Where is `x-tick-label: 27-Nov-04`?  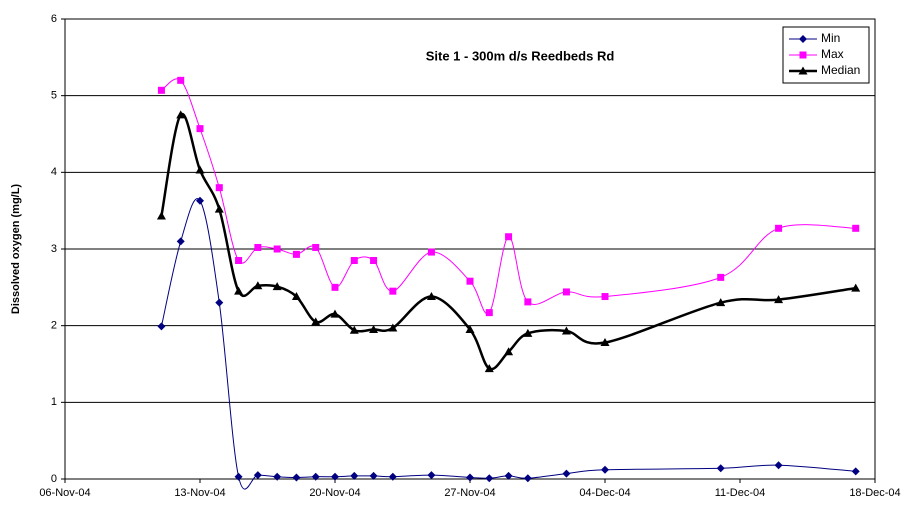
x-tick-label: 27-Nov-04 is located at coordinates (469, 493).